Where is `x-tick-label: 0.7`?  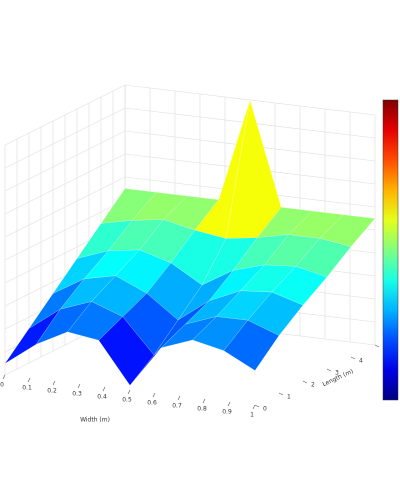
x-tick-label: 0.7 is located at coordinates (177, 406).